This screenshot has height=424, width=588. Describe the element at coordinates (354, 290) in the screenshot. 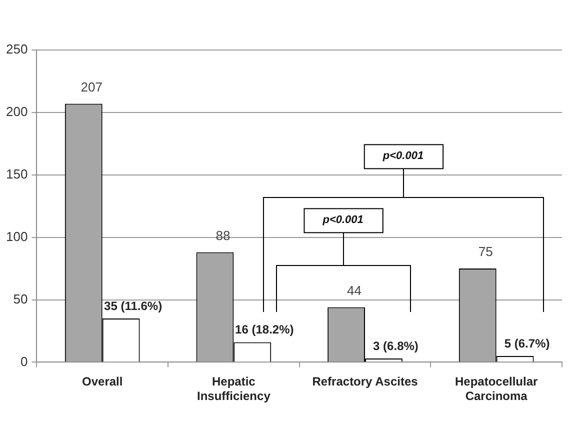

I see `data-label: 44` at that location.